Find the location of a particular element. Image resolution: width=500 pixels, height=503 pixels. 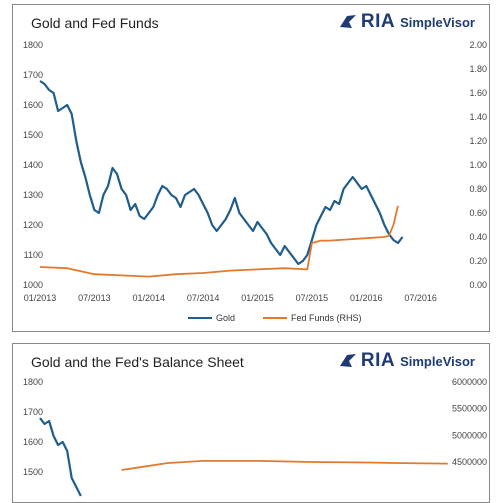

chart-legend: Gold Fed Funds (RHS) is located at coordinates (289, 318).